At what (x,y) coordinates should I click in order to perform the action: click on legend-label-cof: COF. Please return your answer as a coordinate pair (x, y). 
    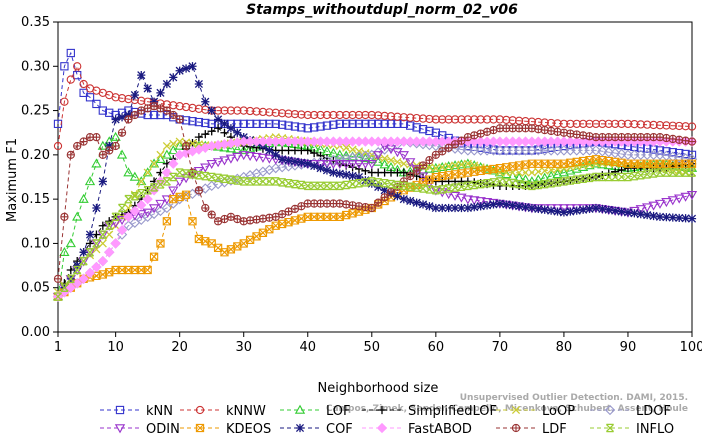
    Looking at the image, I should click on (339, 428).